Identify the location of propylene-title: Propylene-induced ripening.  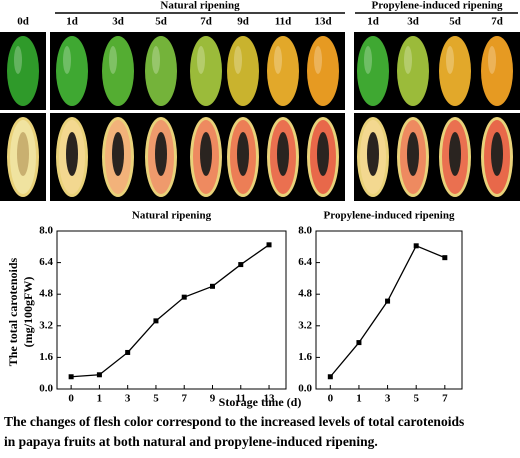
(437, 6).